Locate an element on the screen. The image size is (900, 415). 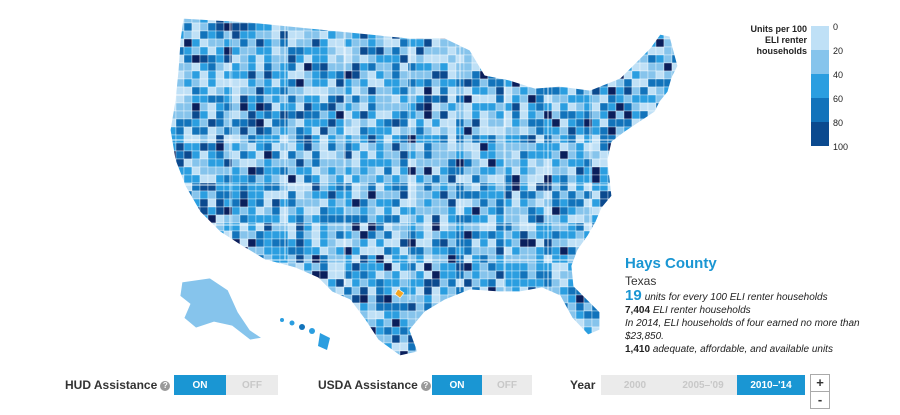
zoom-out-button: - is located at coordinates (820, 399).